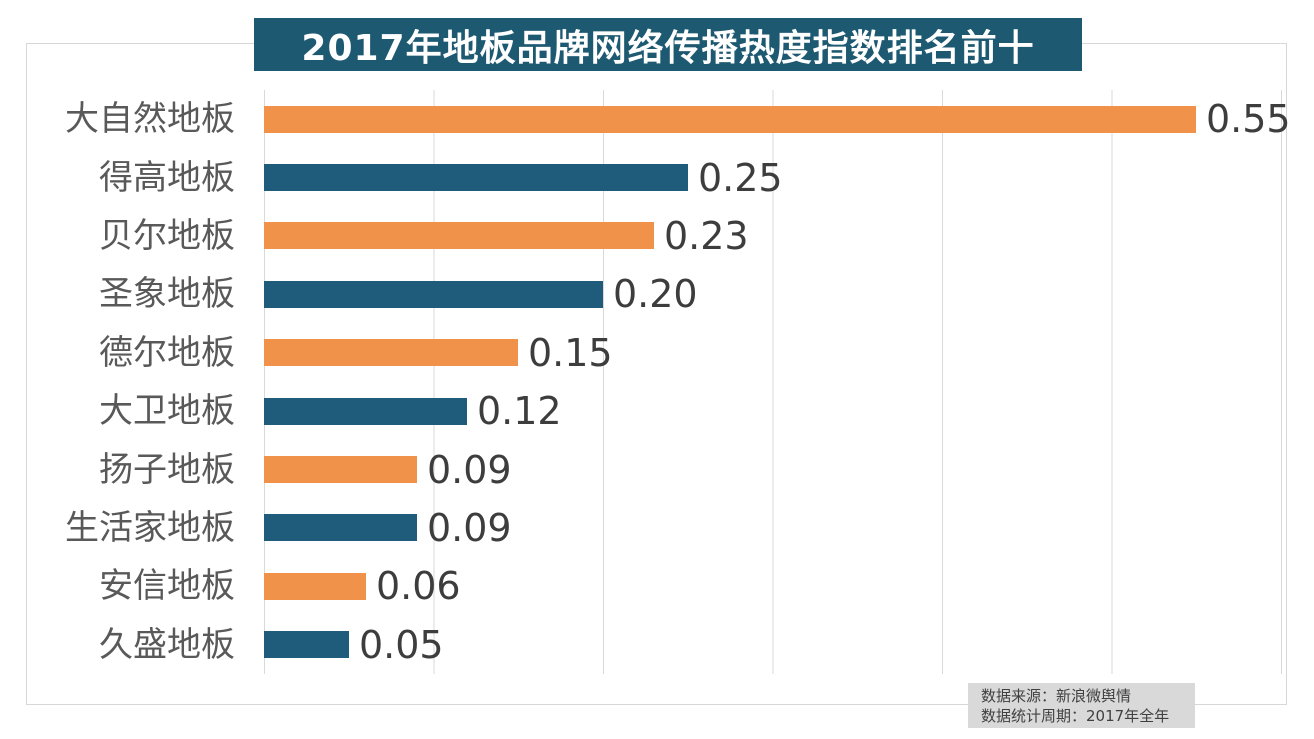 The height and width of the screenshot is (739, 1314). Describe the element at coordinates (150, 119) in the screenshot. I see `category-label: 大自然地板` at that location.